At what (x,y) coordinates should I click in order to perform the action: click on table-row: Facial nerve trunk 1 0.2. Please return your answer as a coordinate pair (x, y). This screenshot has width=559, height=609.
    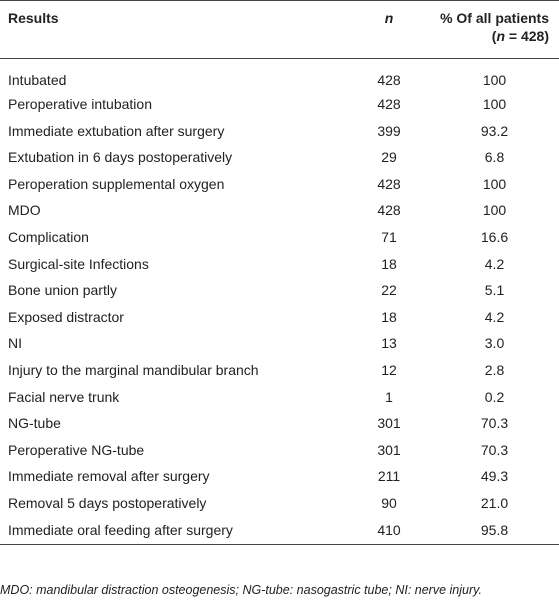
    Looking at the image, I should click on (279, 398).